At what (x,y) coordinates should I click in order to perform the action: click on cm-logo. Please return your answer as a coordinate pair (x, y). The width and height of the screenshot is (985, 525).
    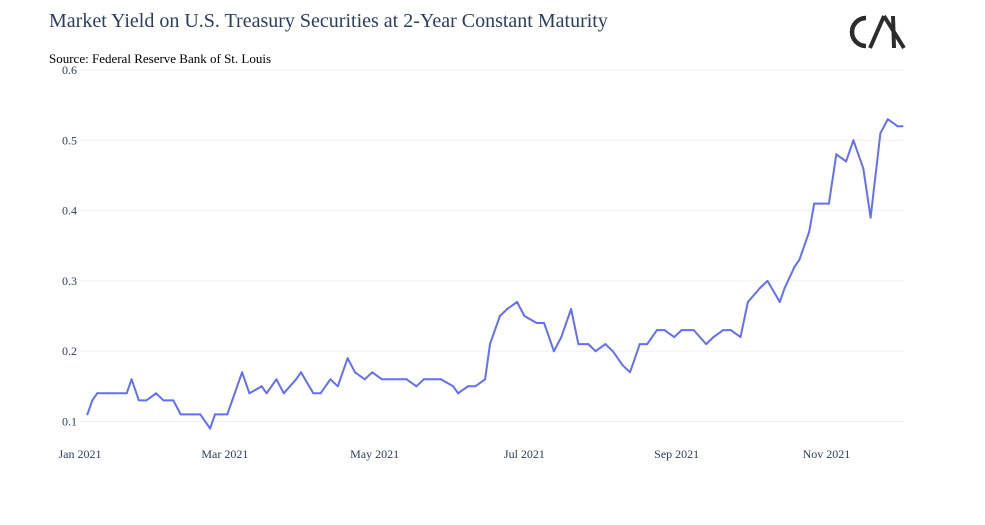
    Looking at the image, I should click on (877, 32).